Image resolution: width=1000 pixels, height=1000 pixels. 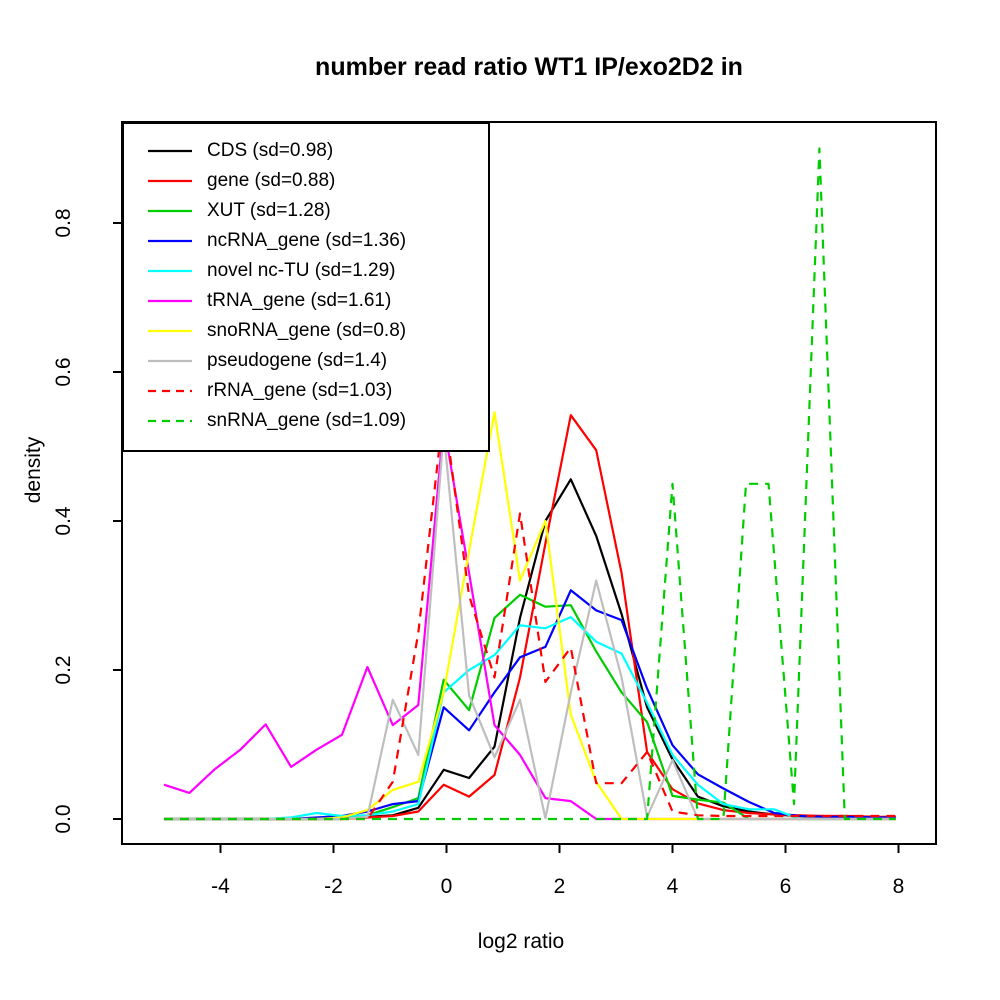 I want to click on y-axis-label: density, so click(x=33, y=469).